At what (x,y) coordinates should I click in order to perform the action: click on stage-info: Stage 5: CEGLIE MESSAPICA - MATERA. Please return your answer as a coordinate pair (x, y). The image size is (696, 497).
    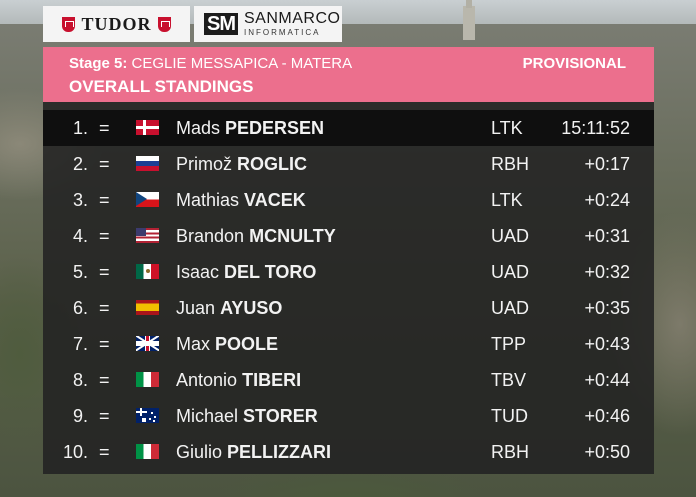
    Looking at the image, I should click on (210, 63).